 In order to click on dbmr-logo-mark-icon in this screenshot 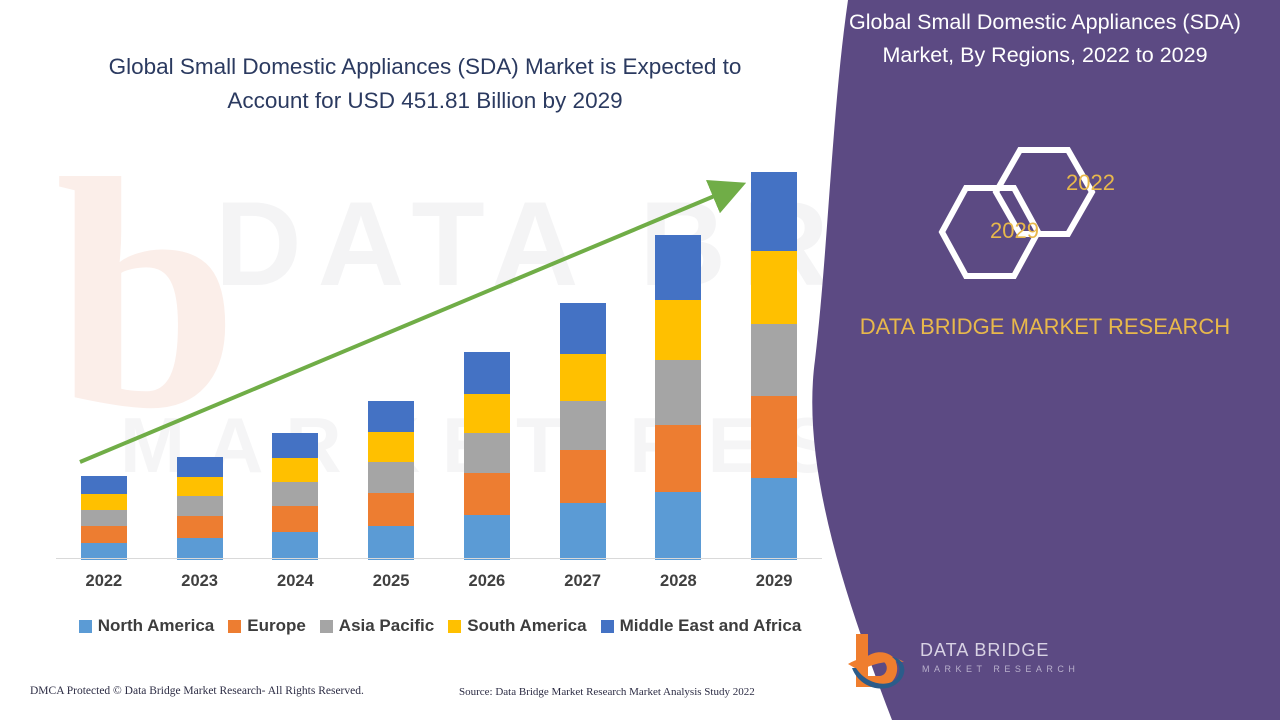, I will do `click(876, 661)`.